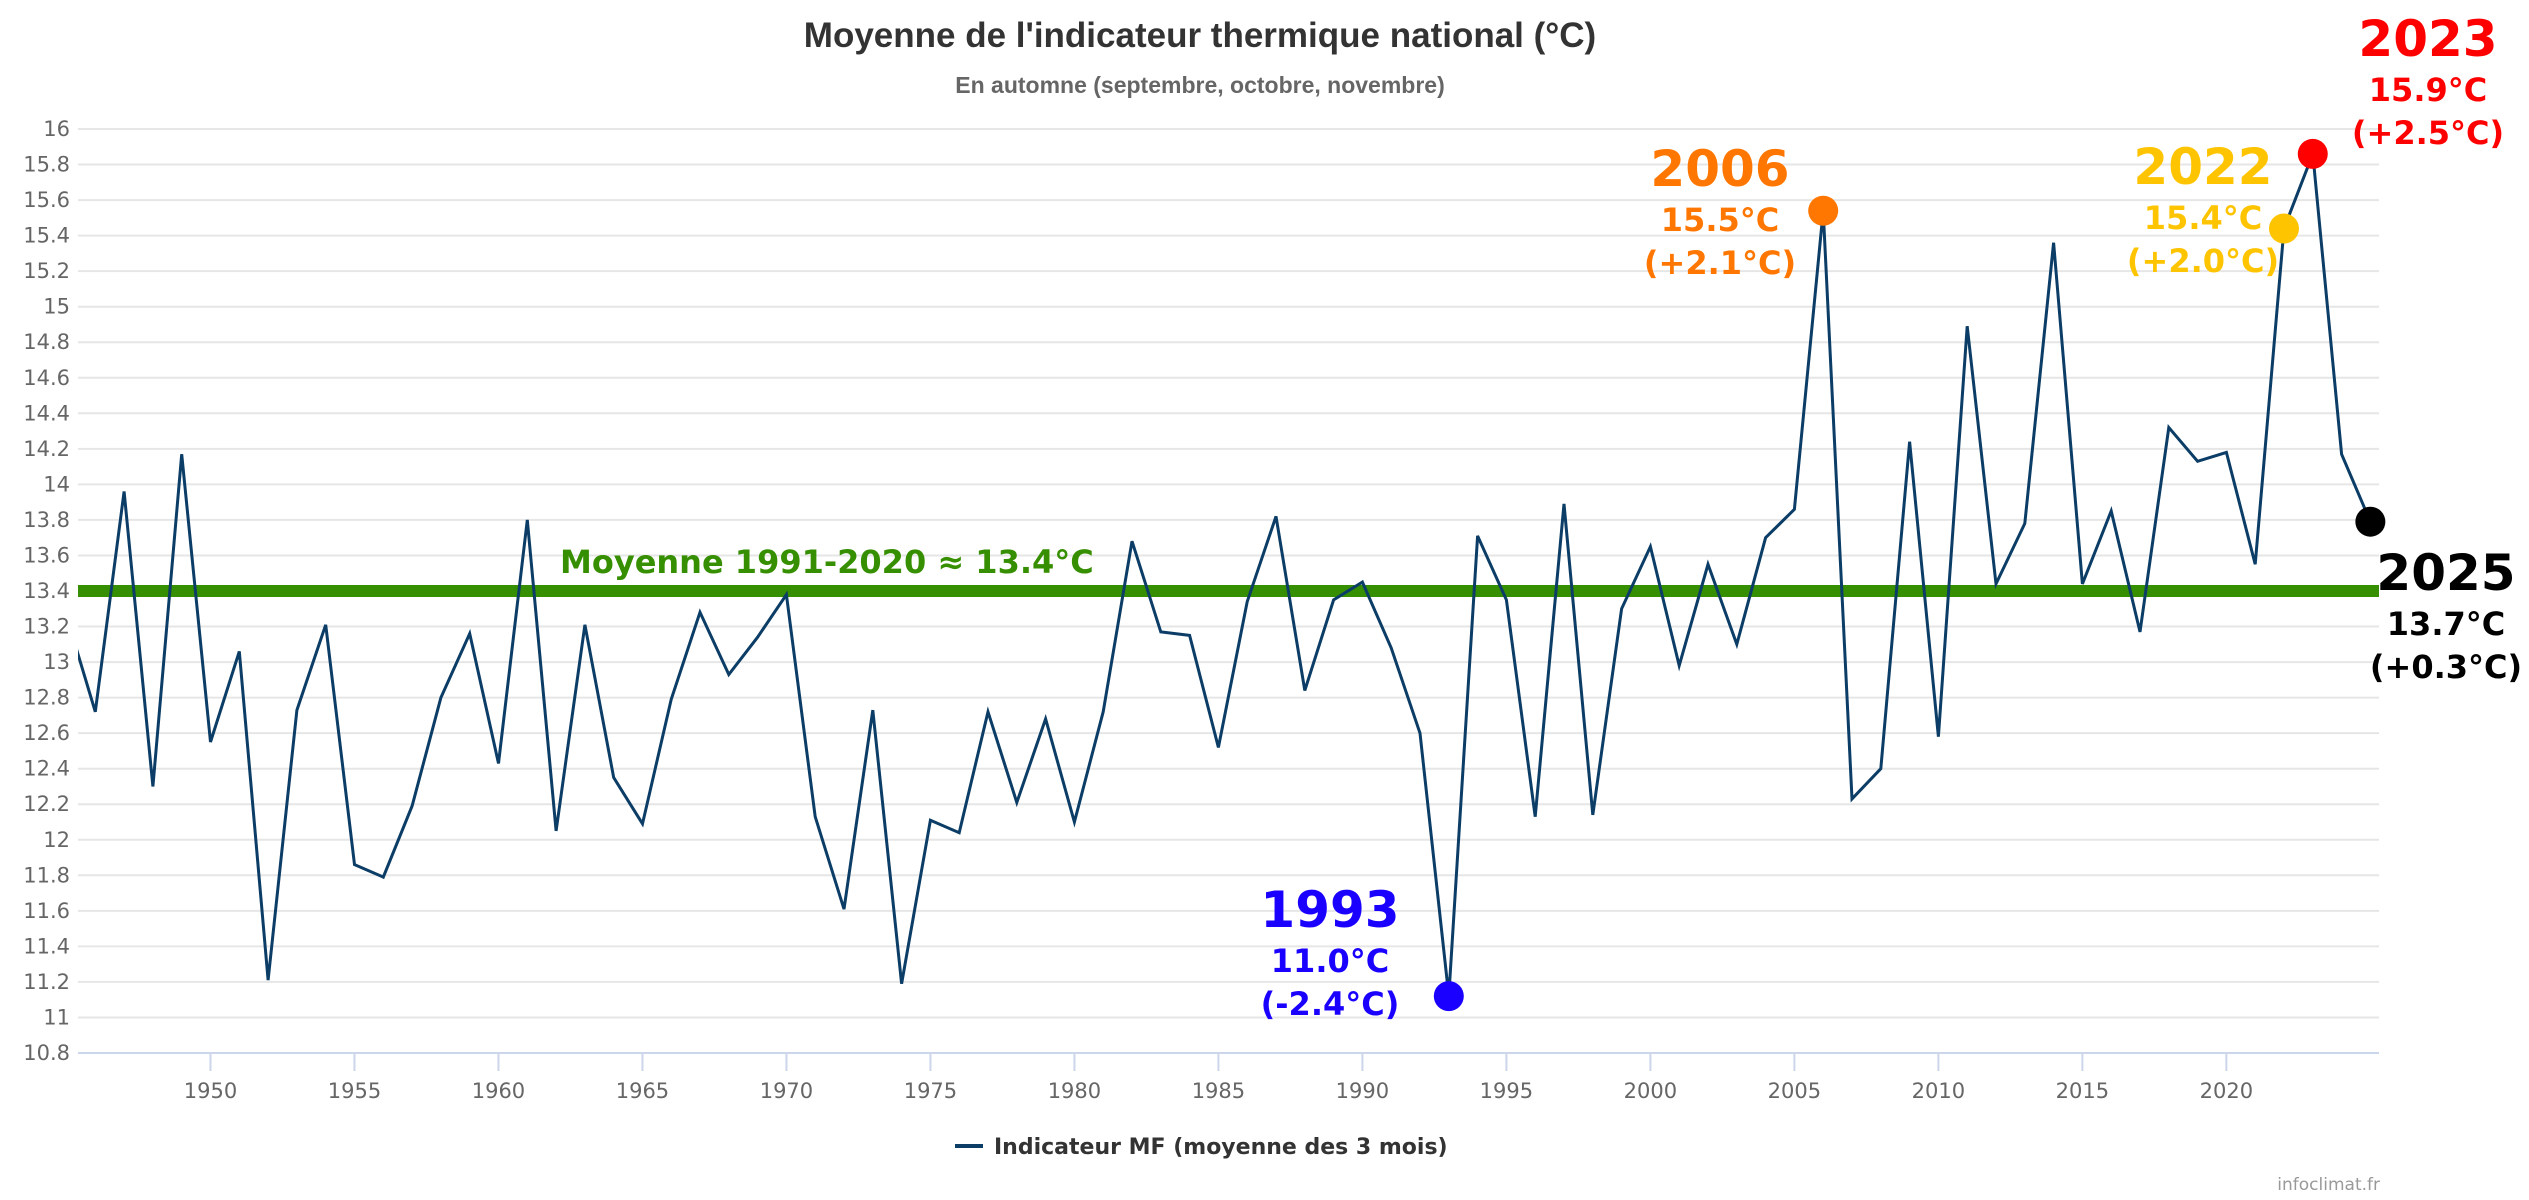 This screenshot has width=2529, height=1200. Describe the element at coordinates (1247, 602) in the screenshot. I see `data-point-1986` at that location.